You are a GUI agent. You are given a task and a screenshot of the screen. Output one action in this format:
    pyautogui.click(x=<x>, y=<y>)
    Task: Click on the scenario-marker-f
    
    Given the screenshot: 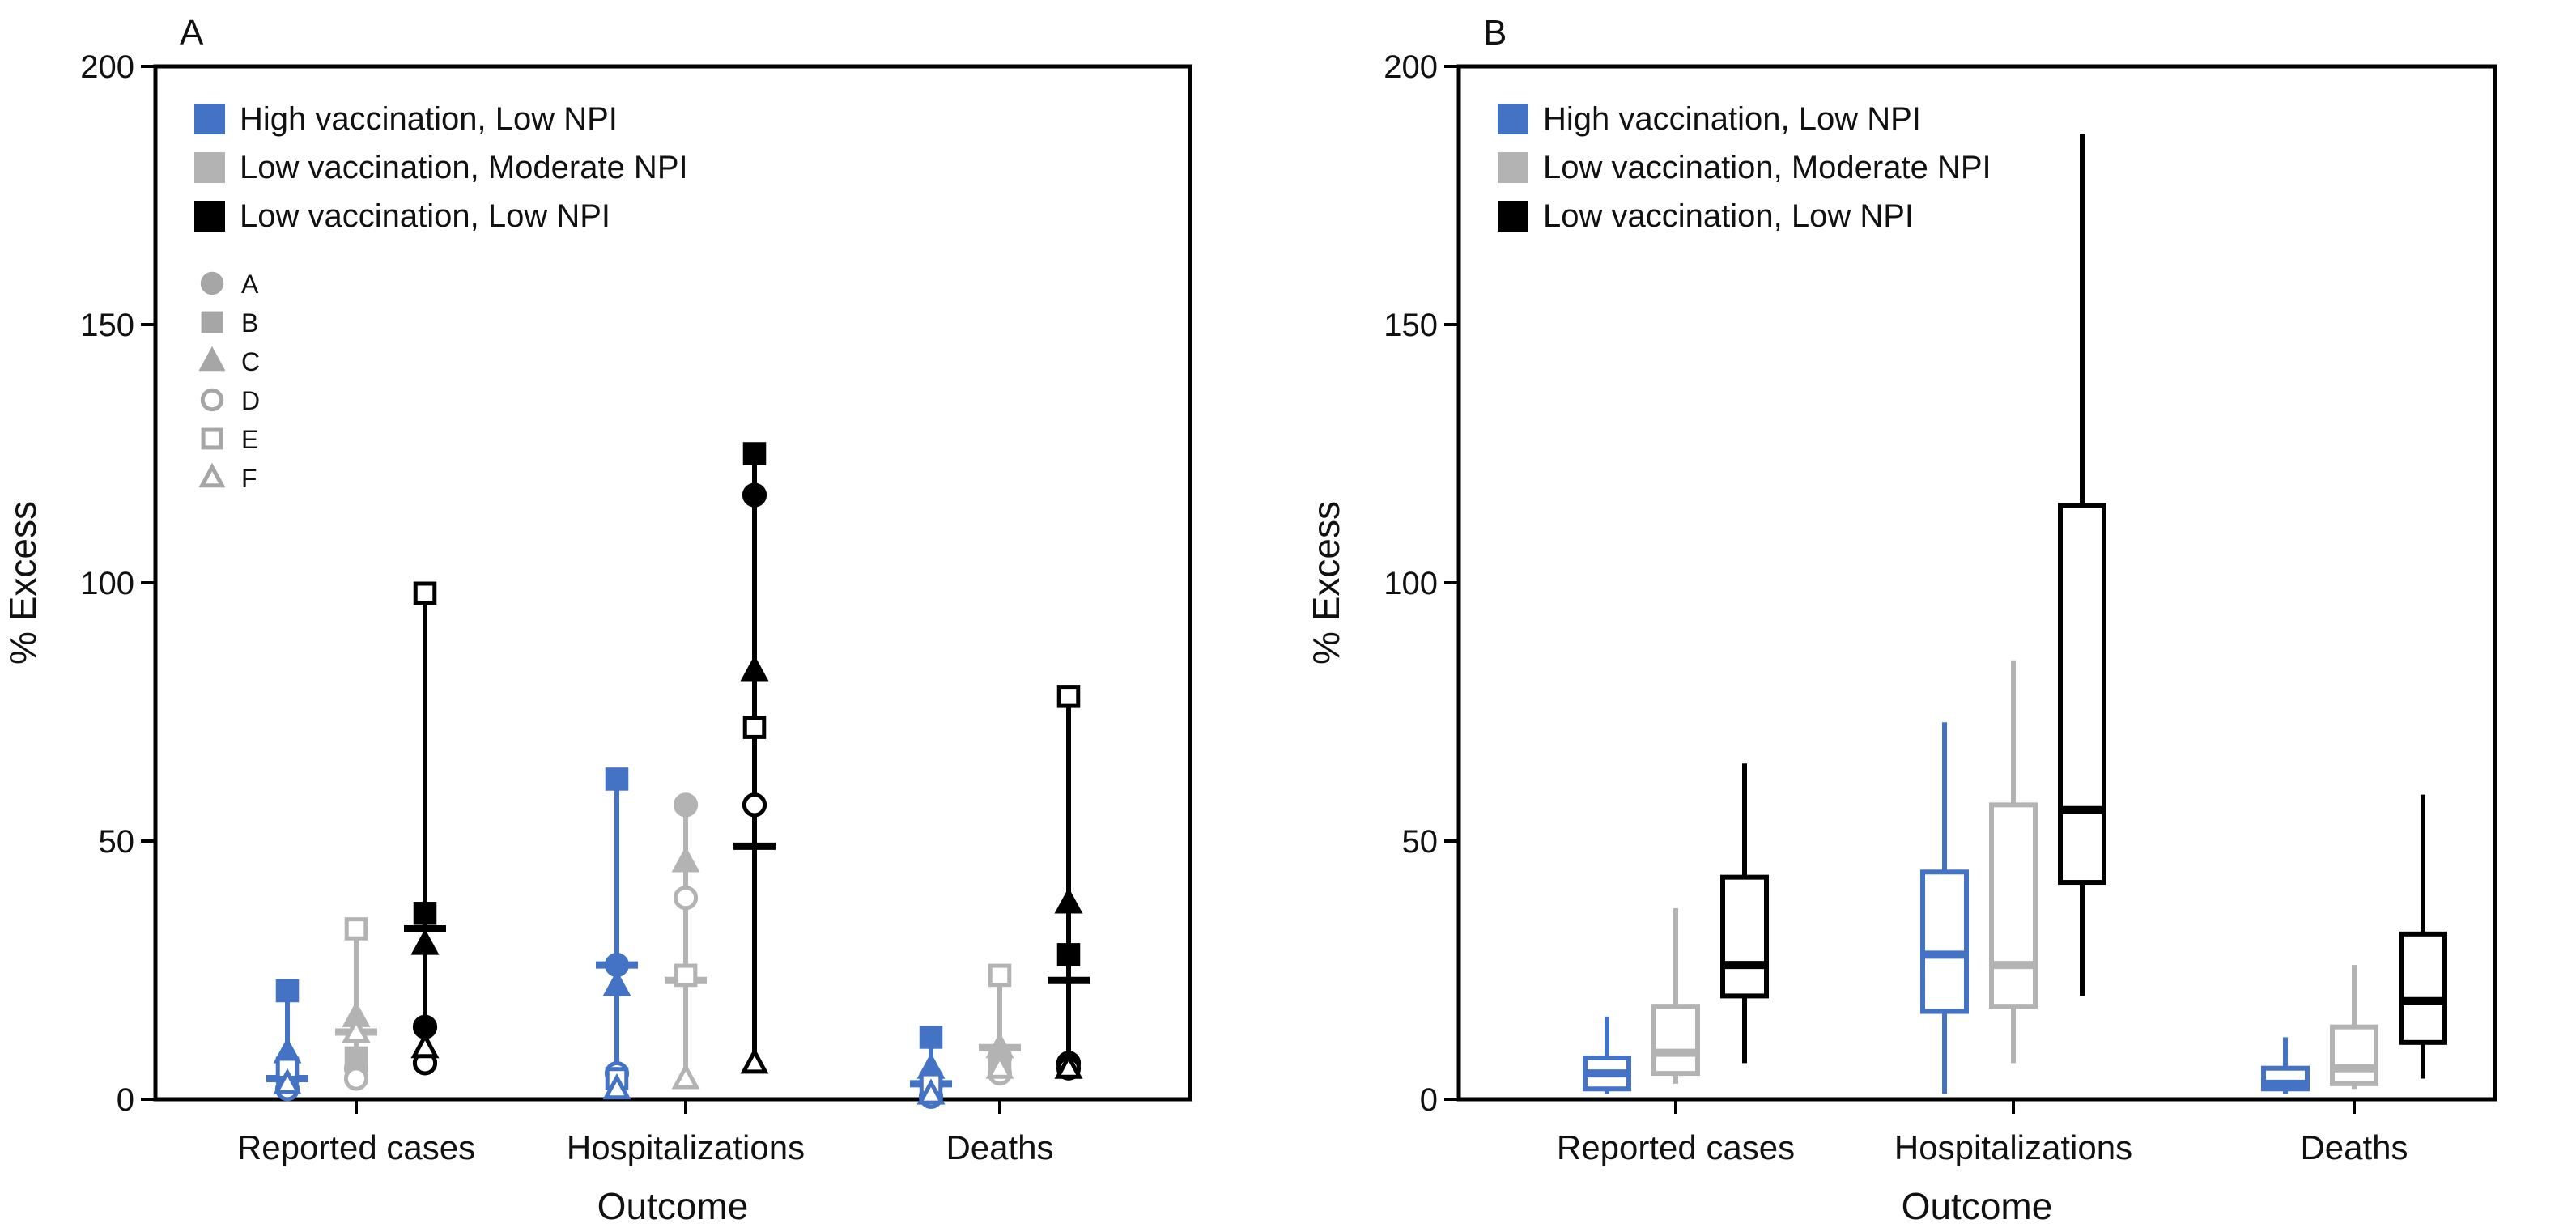 What is the action you would take?
    pyautogui.click(x=212, y=475)
    